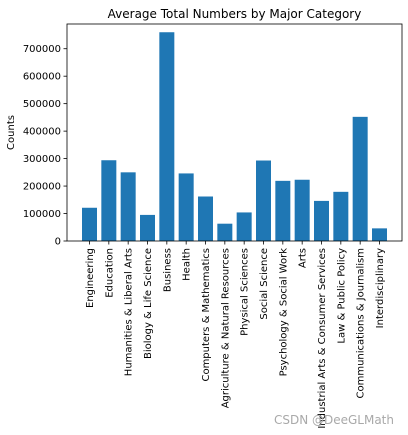 Image resolution: width=408 pixels, height=435 pixels. What do you see at coordinates (303, 258) in the screenshot?
I see `x-tick-label: Arts` at bounding box center [303, 258].